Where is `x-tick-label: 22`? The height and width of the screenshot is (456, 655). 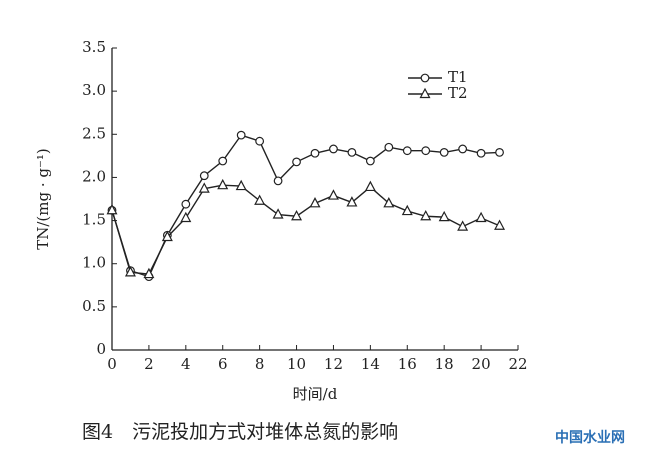 x-tick-label: 22 is located at coordinates (517, 364).